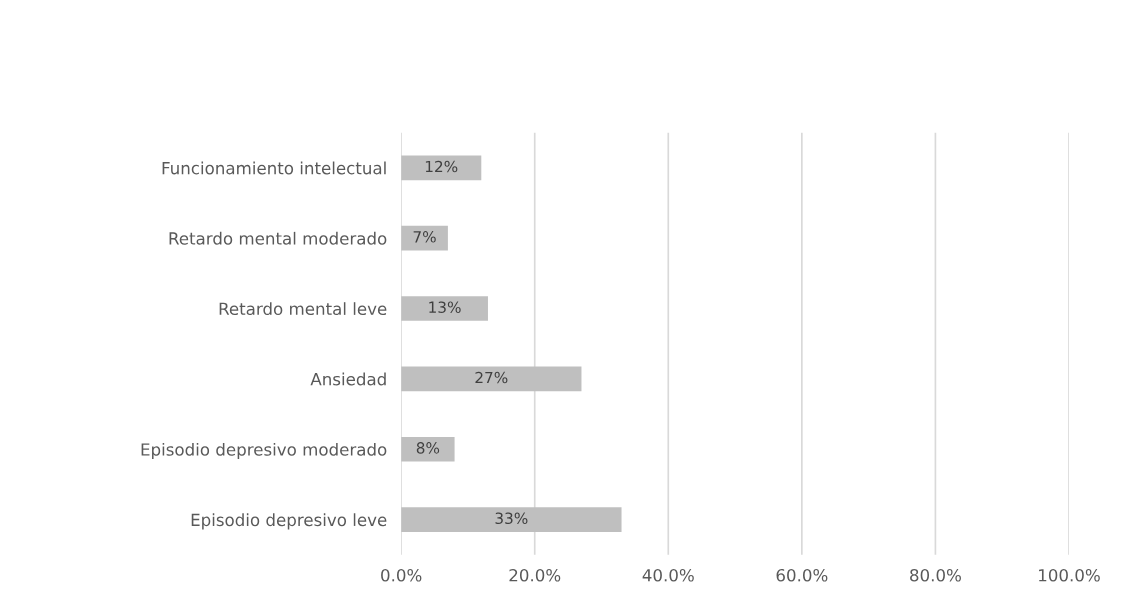 This screenshot has height=603, width=1130. I want to click on data-label: 7%, so click(424, 237).